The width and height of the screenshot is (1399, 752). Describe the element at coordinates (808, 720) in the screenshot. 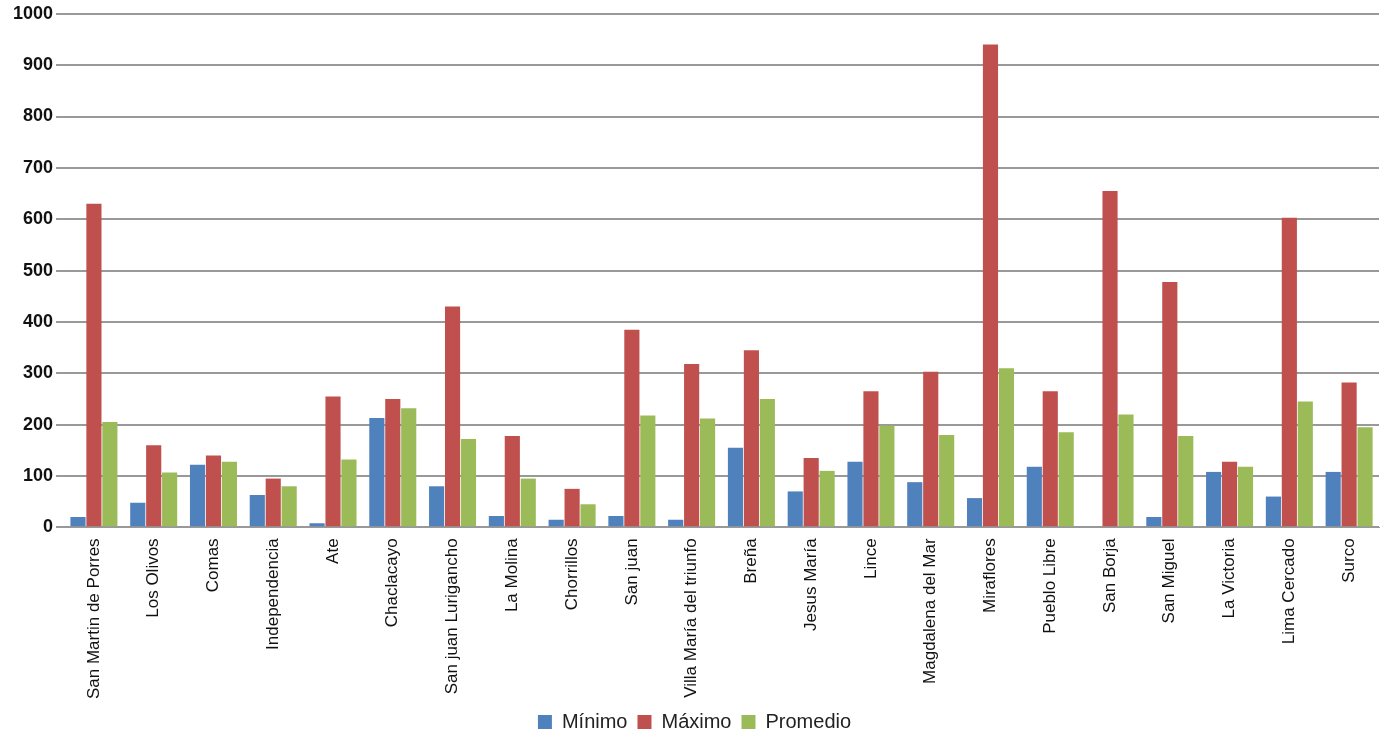

I see `legend-label: Promedio` at that location.